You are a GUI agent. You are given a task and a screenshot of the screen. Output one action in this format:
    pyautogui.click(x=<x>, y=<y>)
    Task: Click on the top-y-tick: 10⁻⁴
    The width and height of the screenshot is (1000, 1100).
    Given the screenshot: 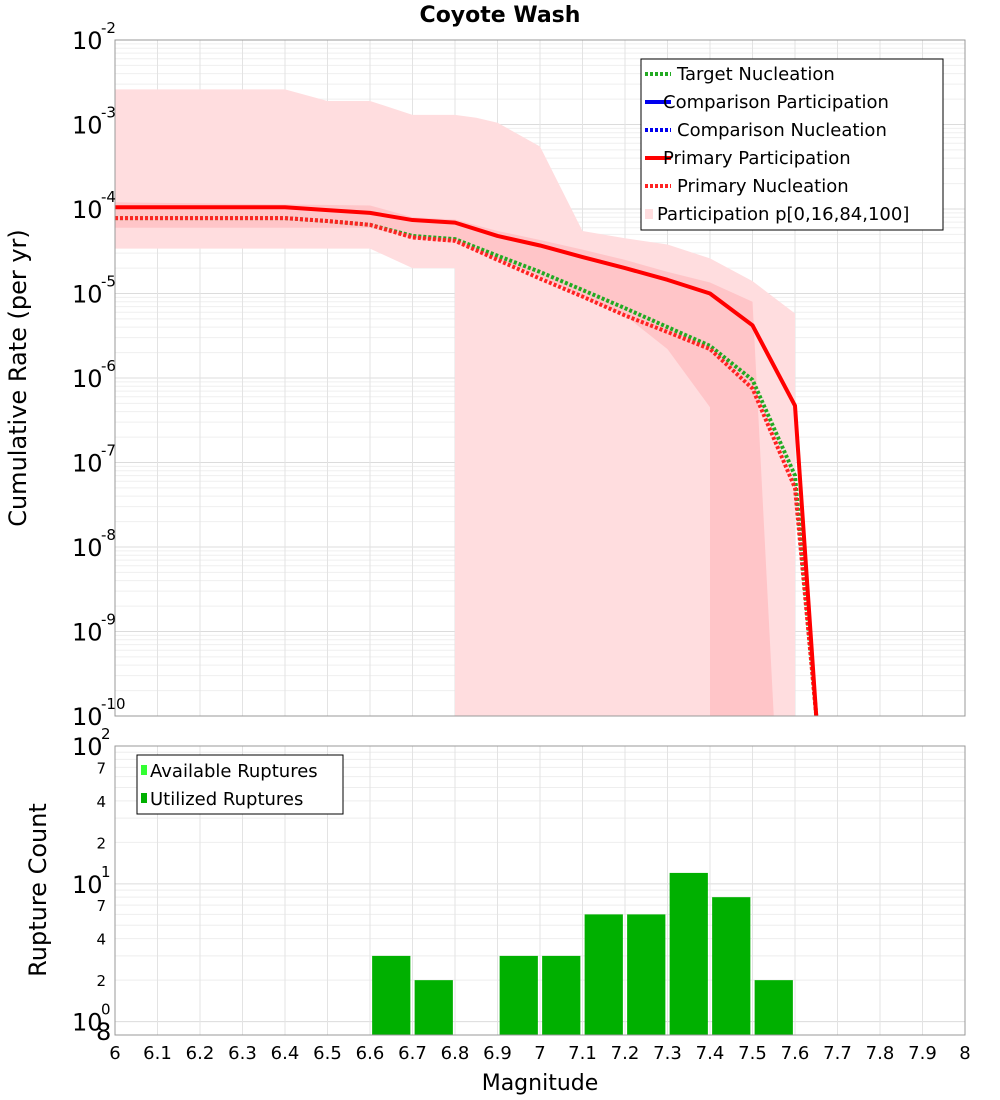 What is the action you would take?
    pyautogui.click(x=94, y=206)
    